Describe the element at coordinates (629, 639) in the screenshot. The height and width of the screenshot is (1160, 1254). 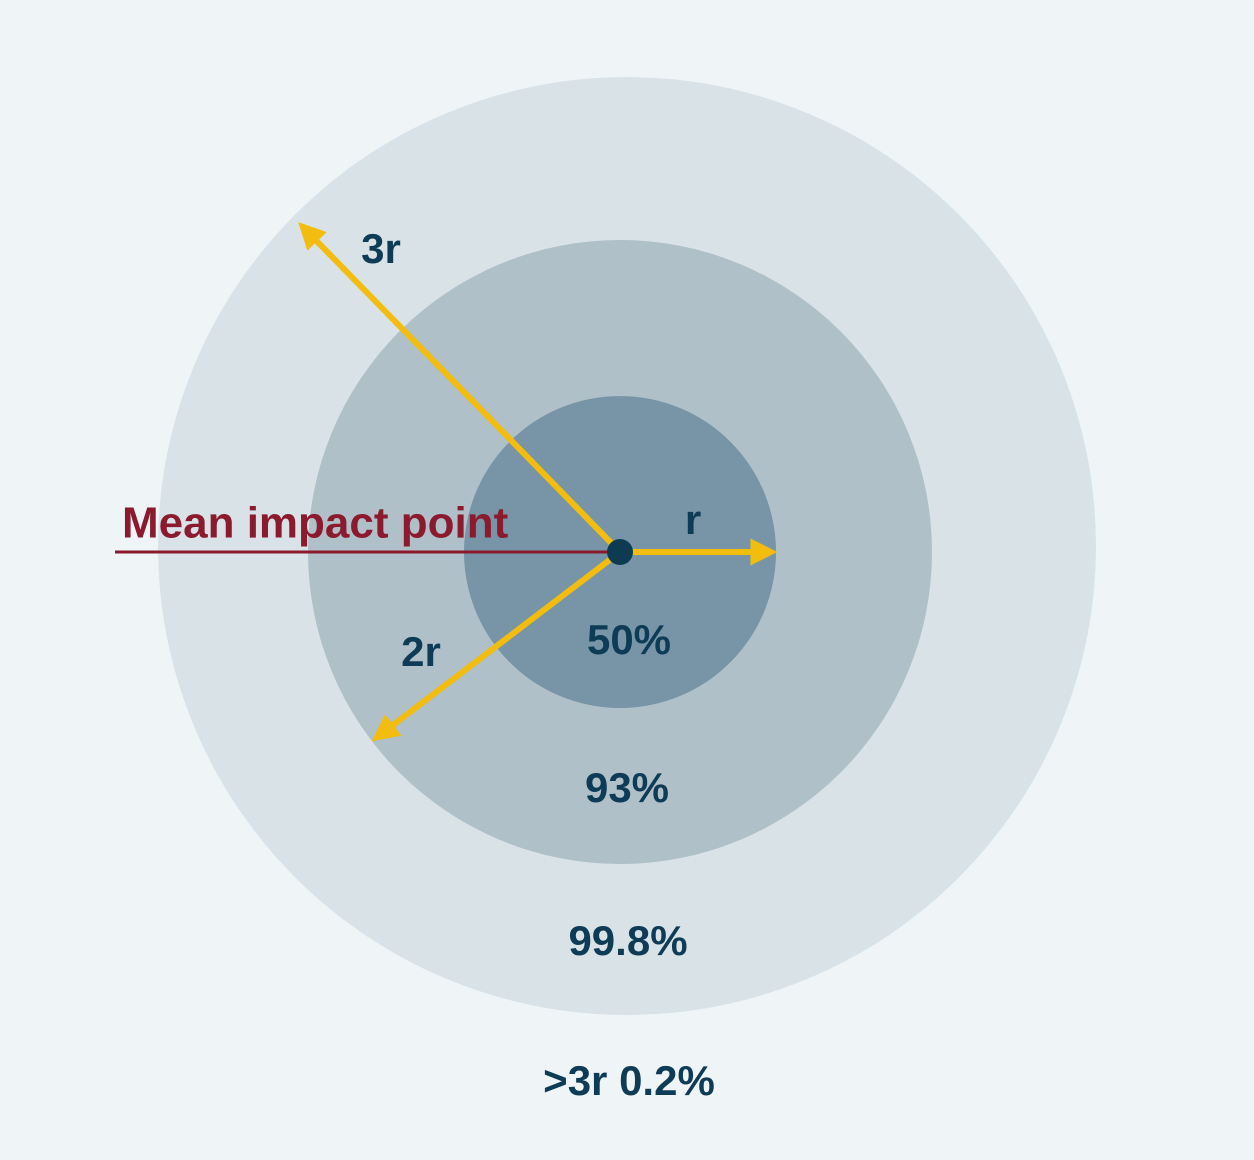
I see `zone-inner: 50%` at that location.